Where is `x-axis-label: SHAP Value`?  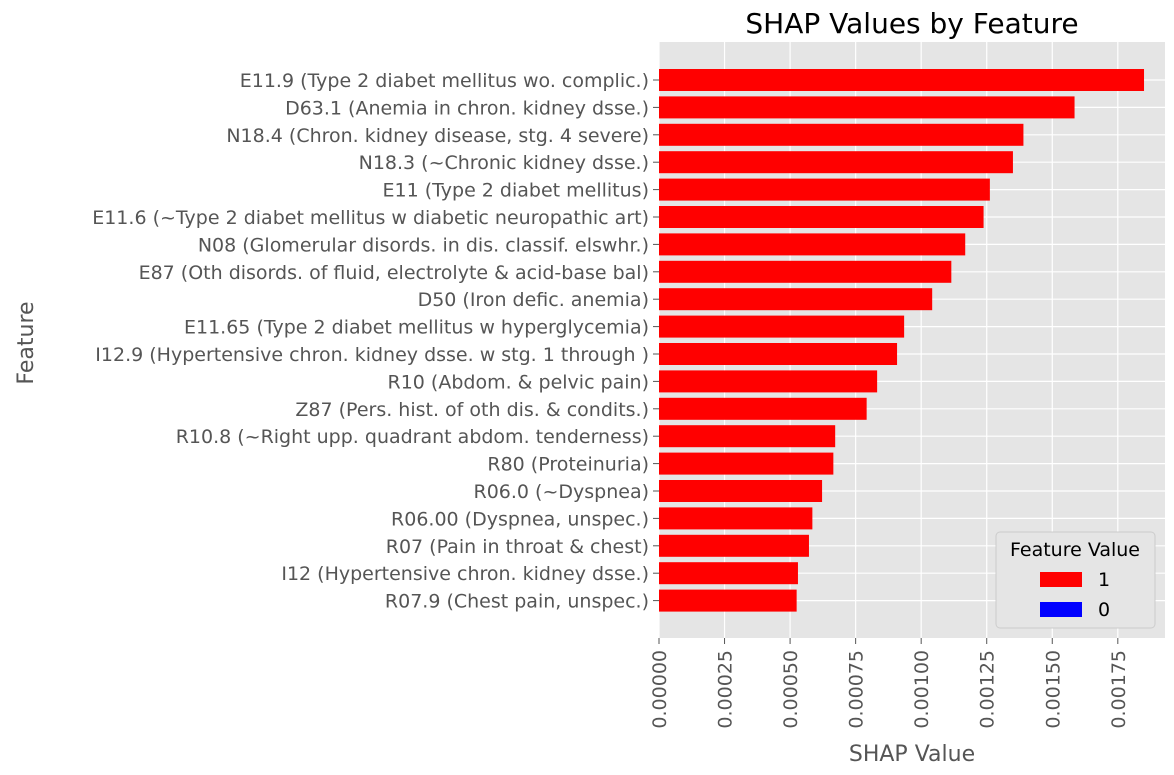 x-axis-label: SHAP Value is located at coordinates (912, 754).